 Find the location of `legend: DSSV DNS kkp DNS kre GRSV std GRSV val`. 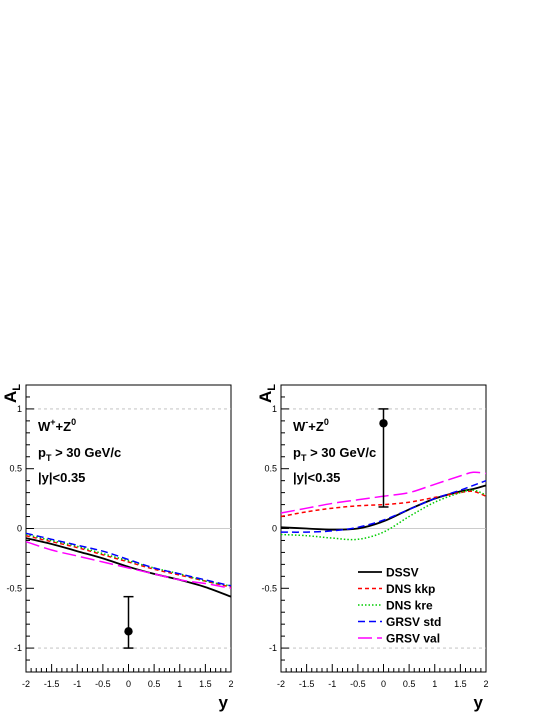

legend: DSSV DNS kkp DNS kre GRSV std GRSV val is located at coordinates (399, 606).